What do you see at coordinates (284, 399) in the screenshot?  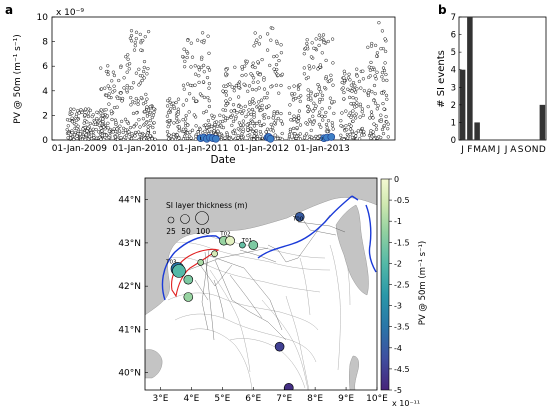 I see `lon-tick-label: 7°E` at bounding box center [284, 399].